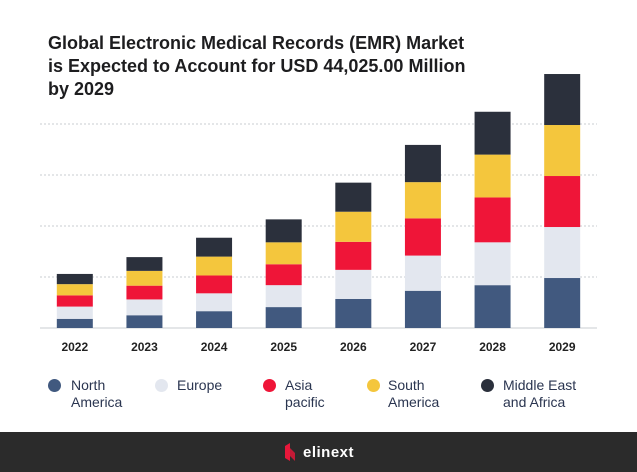 The height and width of the screenshot is (472, 637). What do you see at coordinates (492, 347) in the screenshot?
I see `x-tick-label: 2028` at bounding box center [492, 347].